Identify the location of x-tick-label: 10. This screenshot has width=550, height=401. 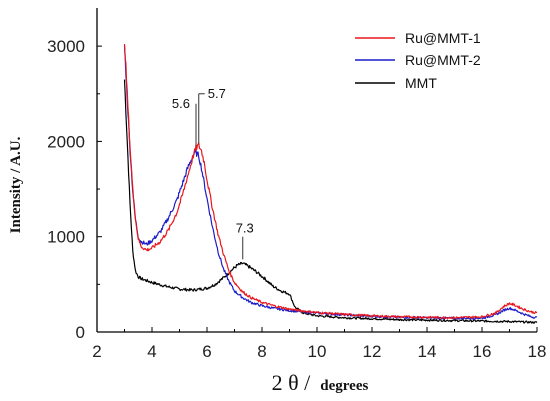
(317, 351).